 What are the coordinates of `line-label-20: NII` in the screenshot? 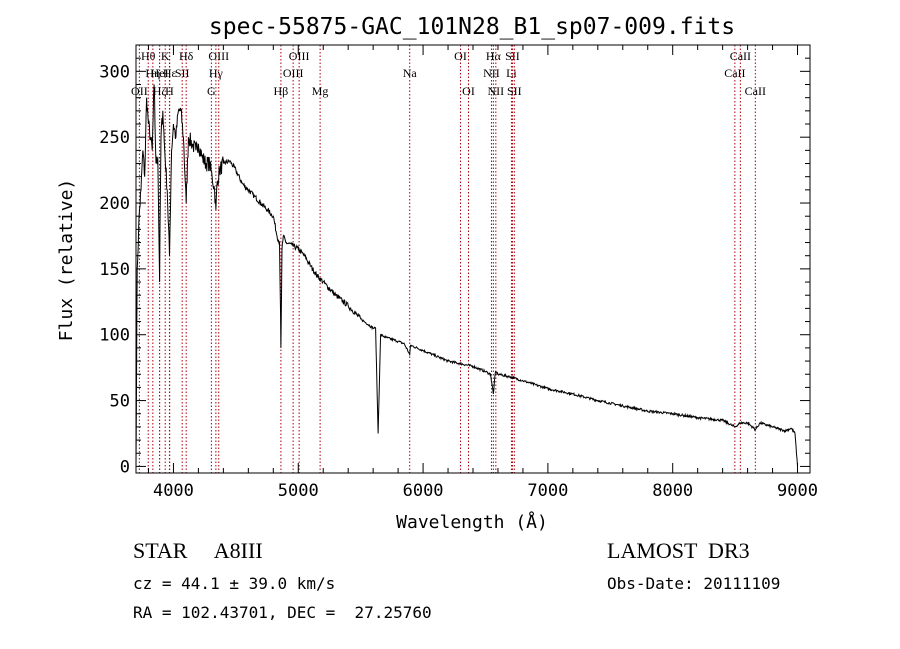 It's located at (491, 73).